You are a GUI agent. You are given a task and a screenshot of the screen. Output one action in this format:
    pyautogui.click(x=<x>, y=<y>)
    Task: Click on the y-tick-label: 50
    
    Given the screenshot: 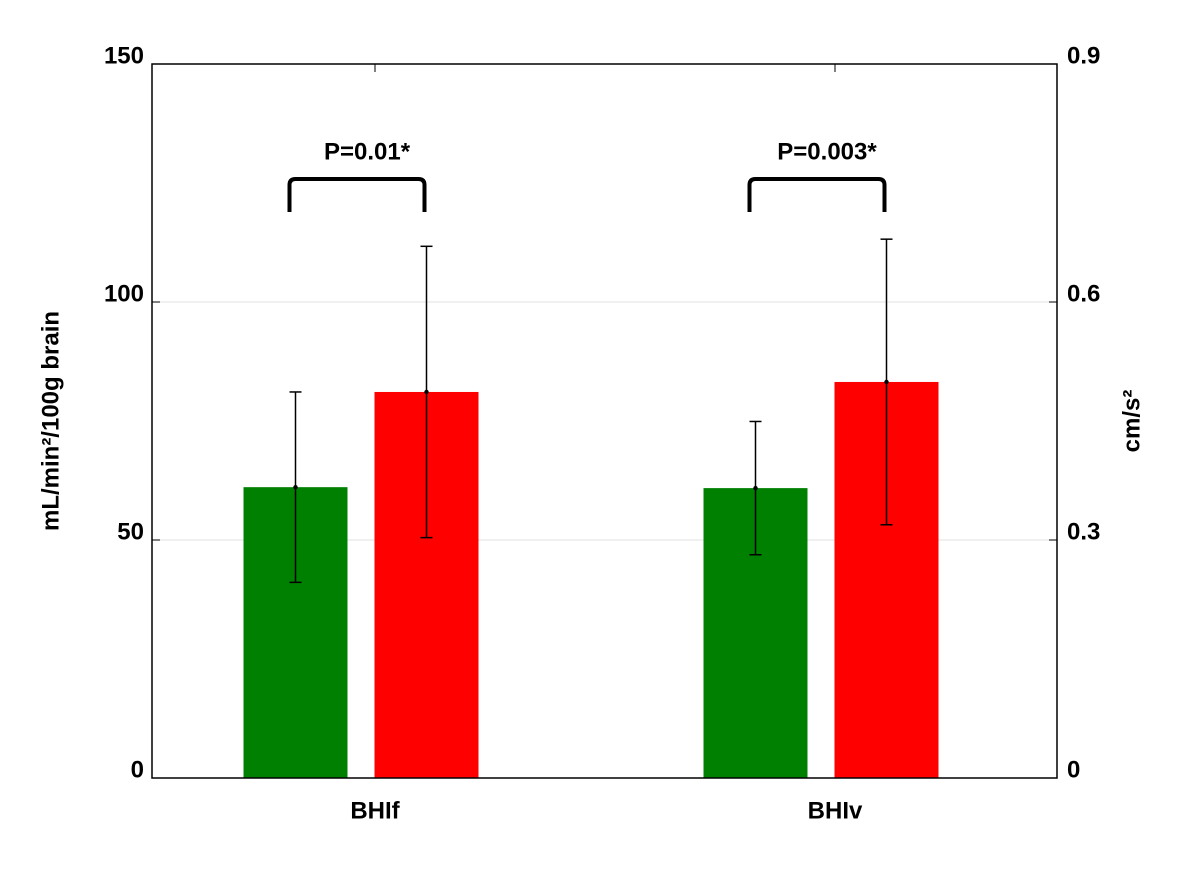 What is the action you would take?
    pyautogui.click(x=130, y=531)
    